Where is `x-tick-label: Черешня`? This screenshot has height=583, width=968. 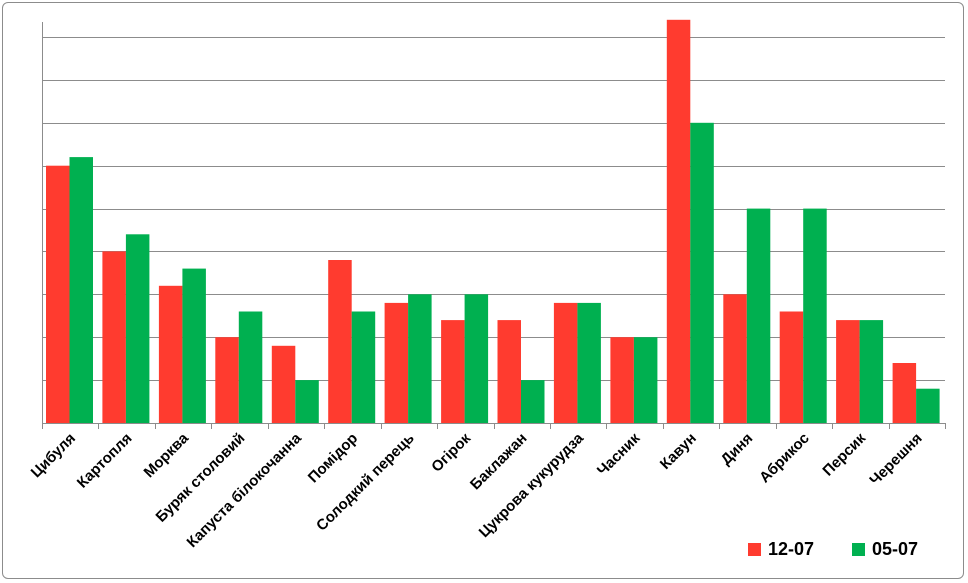 x-tick-label: Черешня is located at coordinates (895, 459).